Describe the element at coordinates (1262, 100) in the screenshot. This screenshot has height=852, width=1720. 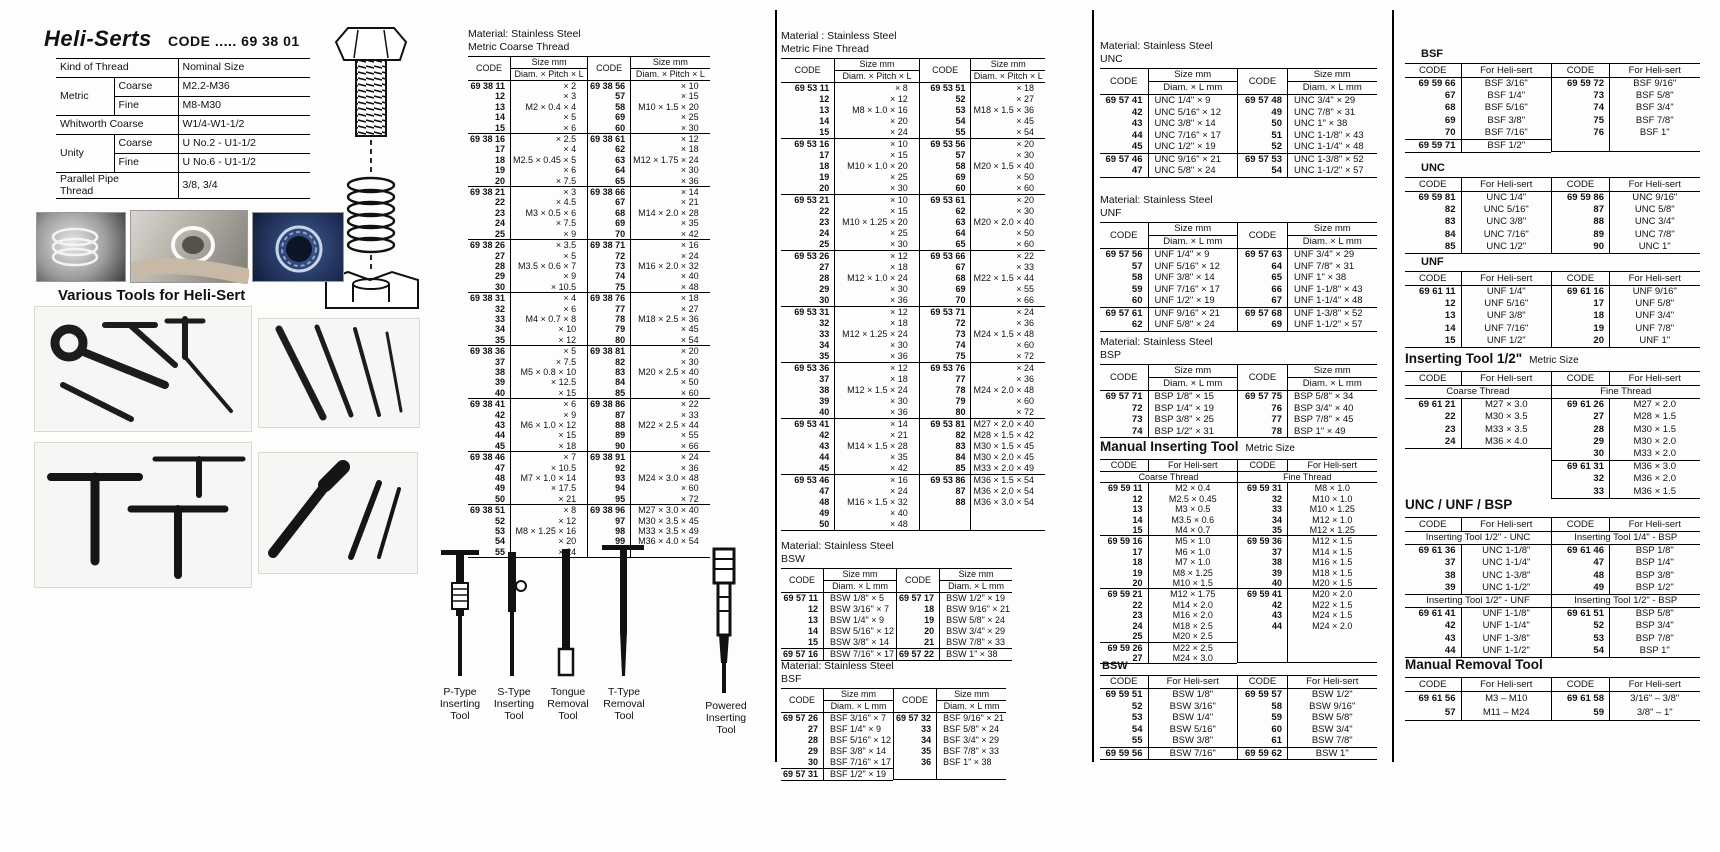
I see `code-cell: 69 57 48` at that location.